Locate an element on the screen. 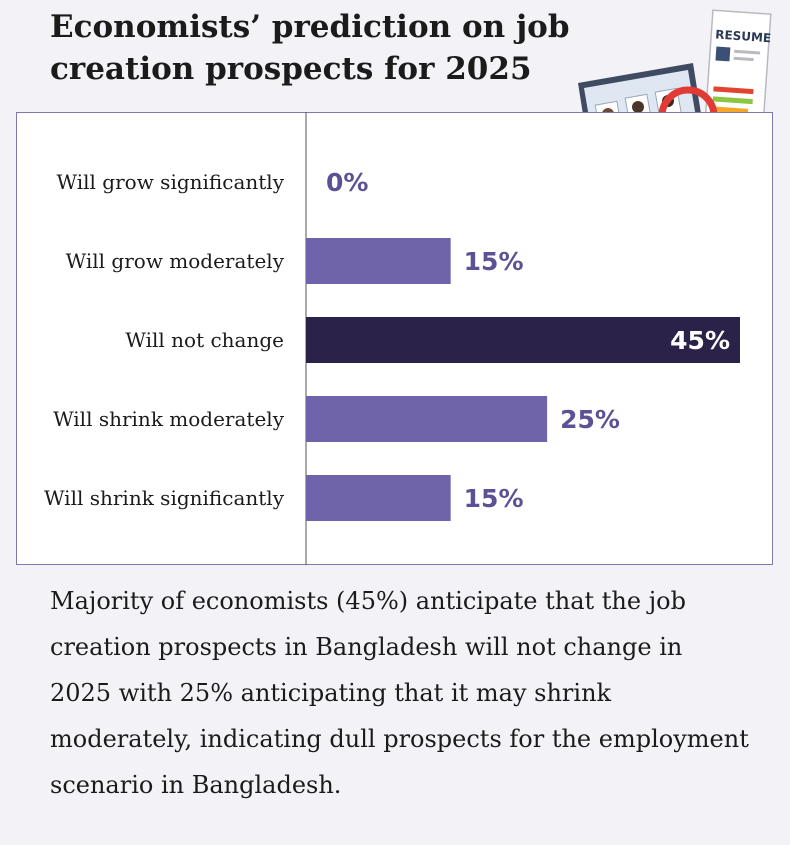 The image size is (790, 845). category-label-will-not-change: Will not change is located at coordinates (204, 340).